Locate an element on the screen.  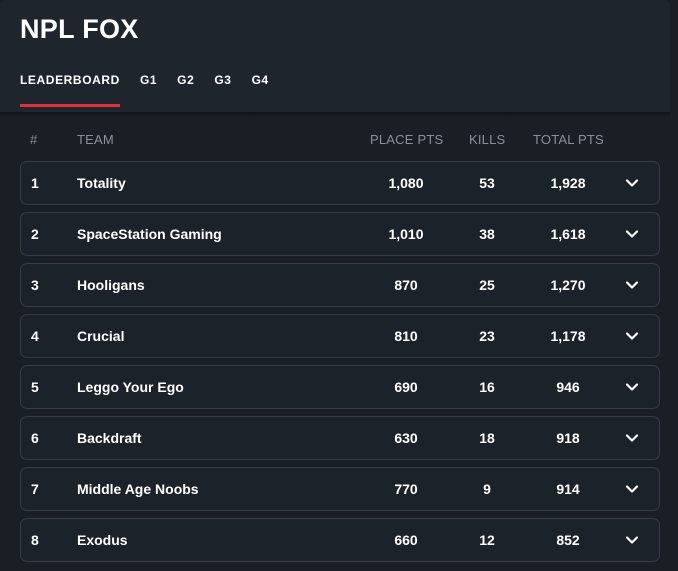
total-pts-cell: 918 is located at coordinates (568, 438).